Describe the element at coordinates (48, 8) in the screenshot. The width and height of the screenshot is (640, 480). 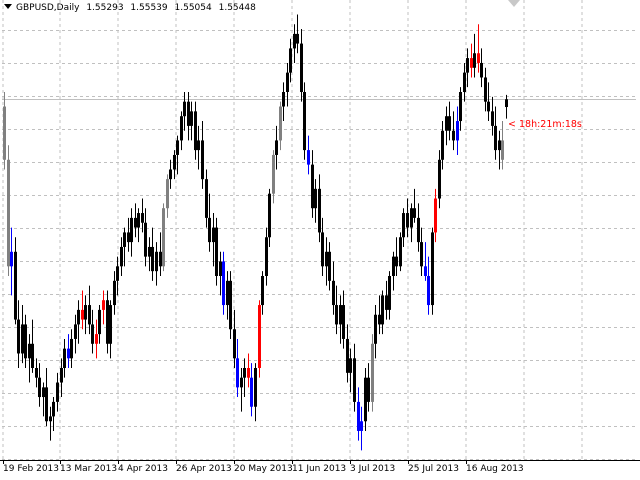
I see `symbol-period: GBPUSD,Daily` at that location.